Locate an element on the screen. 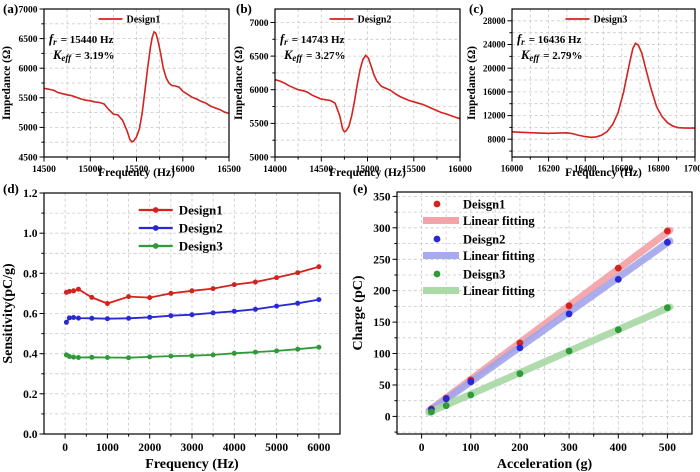  svg-text: 6500 is located at coordinates (259, 57).